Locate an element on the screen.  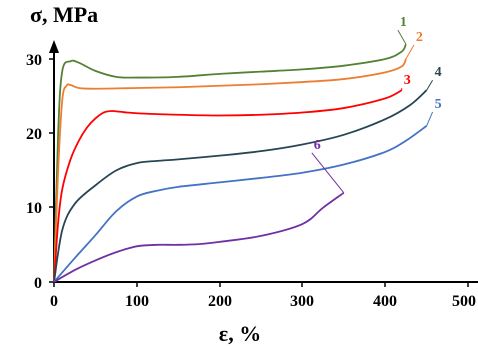
series-label-2: 2 is located at coordinates (419, 37).